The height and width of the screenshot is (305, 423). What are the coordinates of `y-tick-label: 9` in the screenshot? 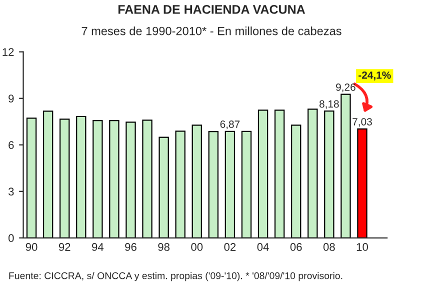 It's located at (11, 98).